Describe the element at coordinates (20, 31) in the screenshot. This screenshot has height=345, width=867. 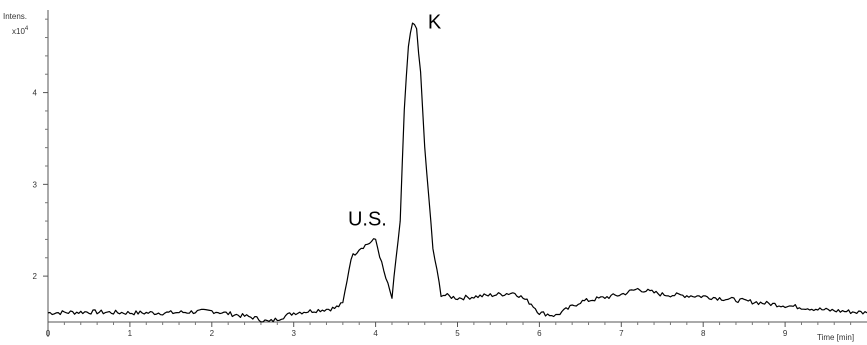
I see `y-multiplier-label: x104` at that location.